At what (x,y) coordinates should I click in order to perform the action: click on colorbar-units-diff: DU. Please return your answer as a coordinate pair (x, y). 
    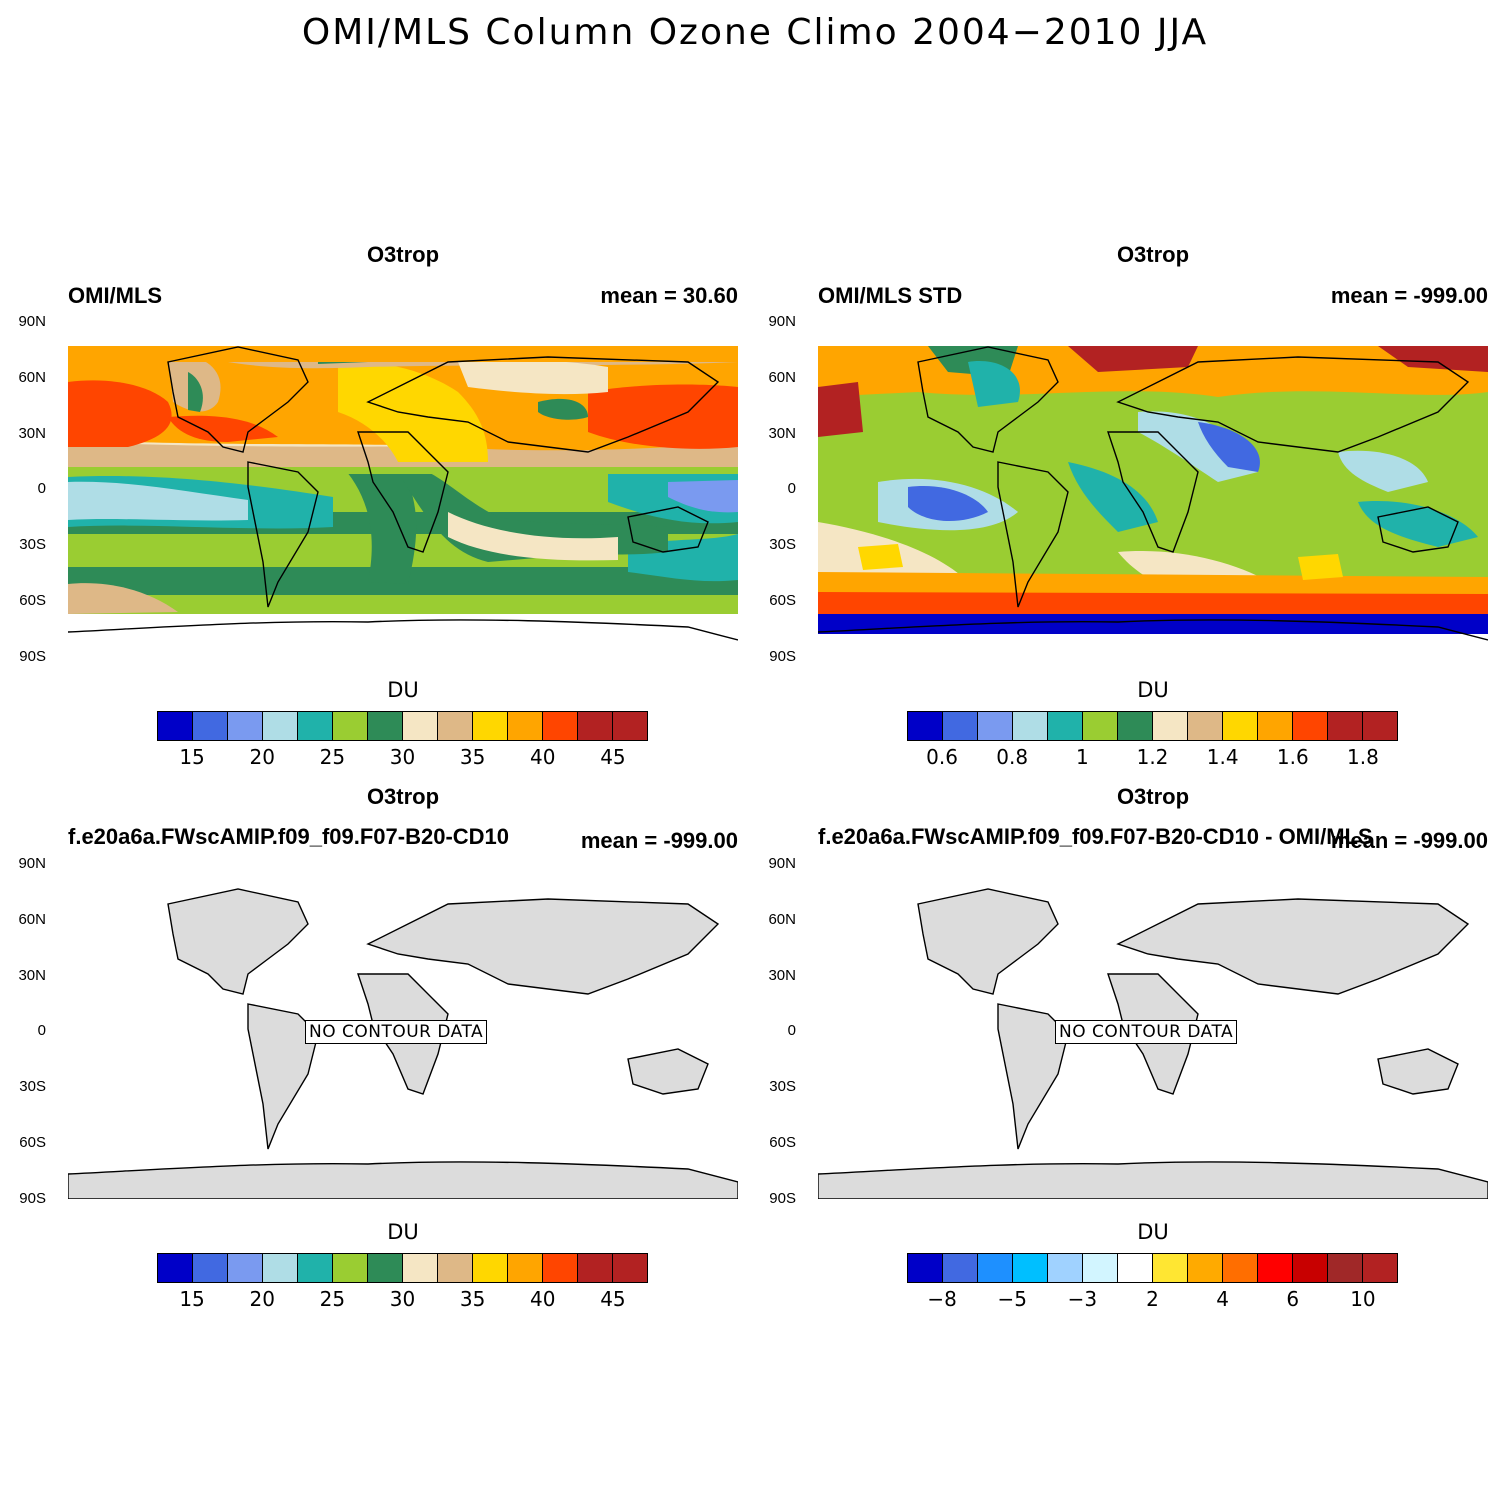
    Looking at the image, I should click on (1153, 1232).